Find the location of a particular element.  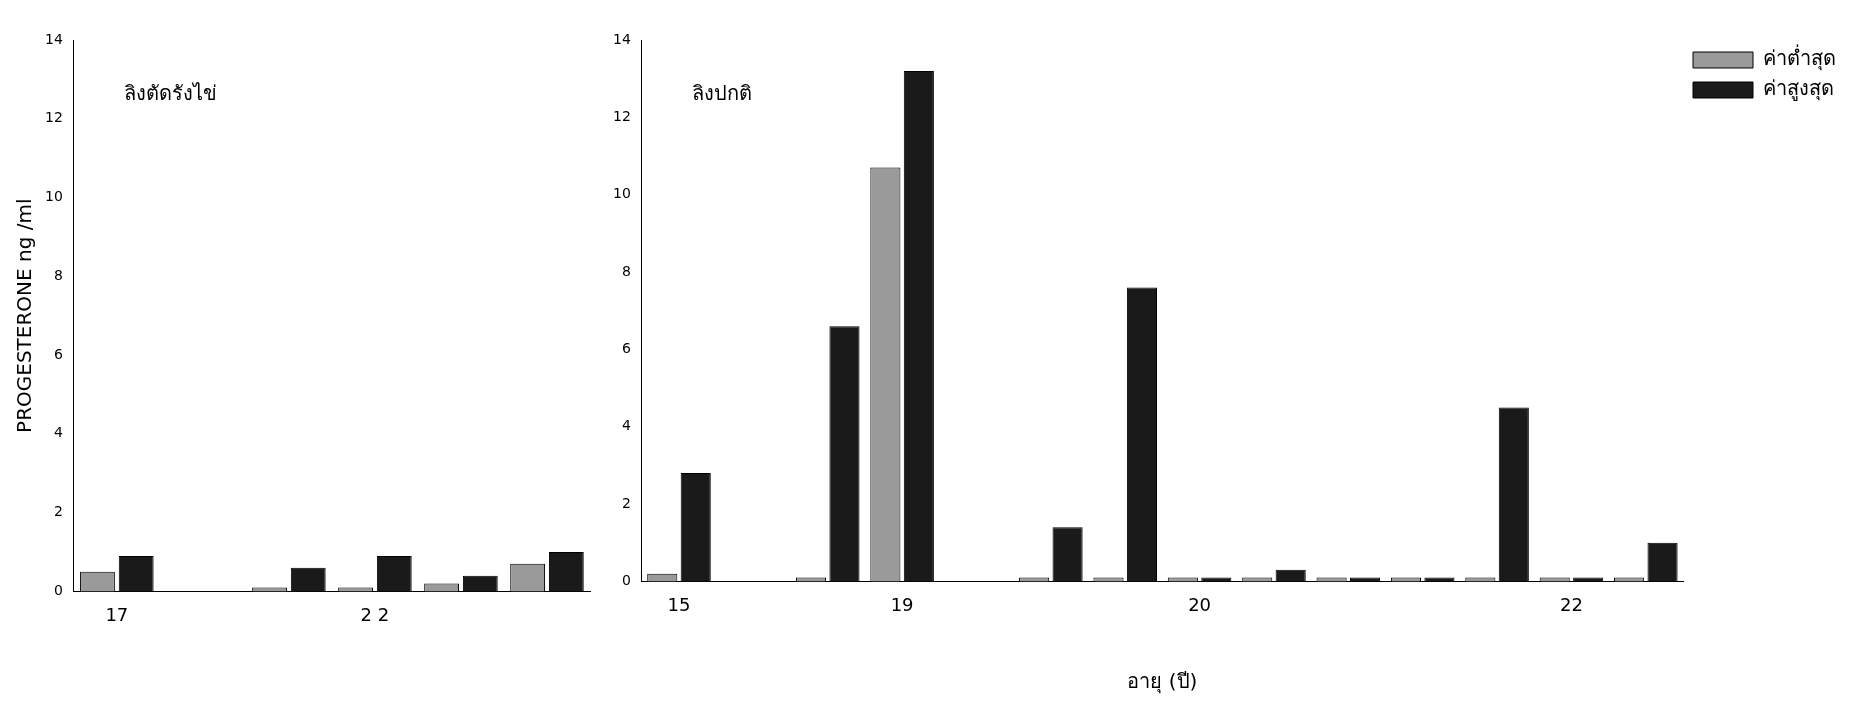

x-tick-label: 2 2 is located at coordinates (375, 614).